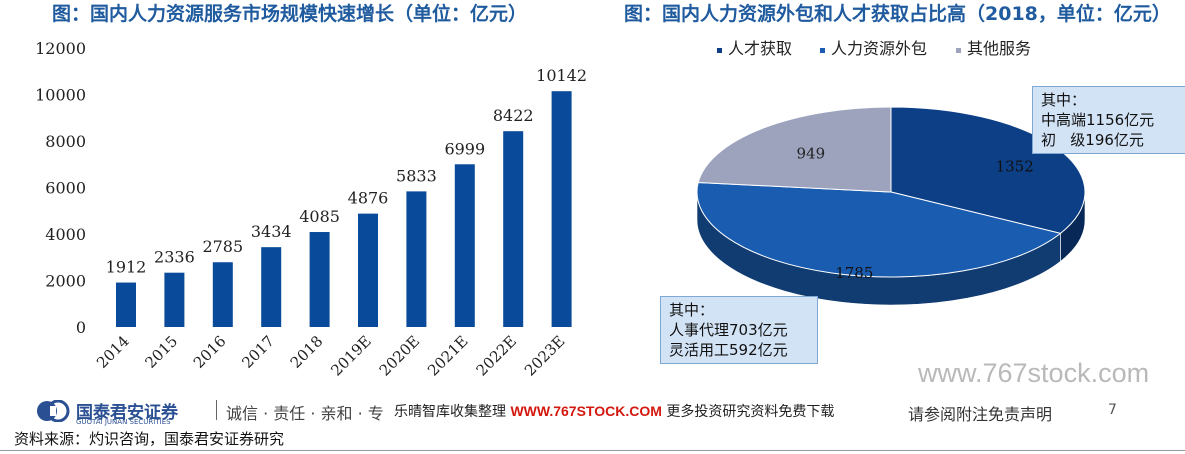 The image size is (1185, 454). Describe the element at coordinates (513, 115) in the screenshot. I see `bar-value-label: 8422` at that location.